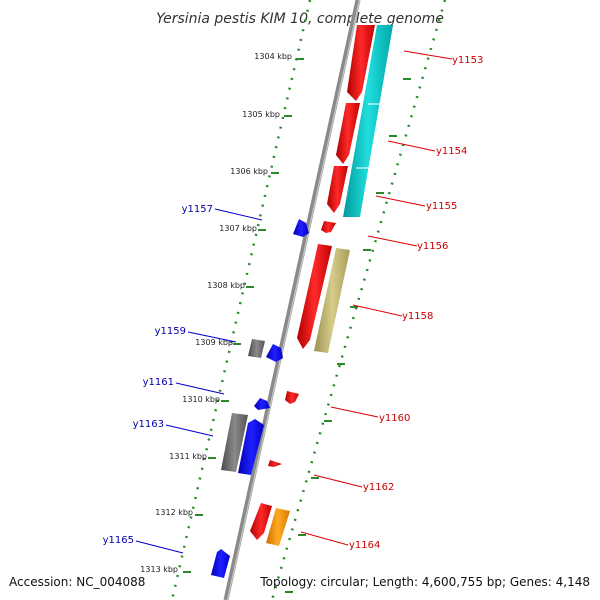  What do you see at coordinates (301, 228) in the screenshot?
I see `gene-y1157` at bounding box center [301, 228].